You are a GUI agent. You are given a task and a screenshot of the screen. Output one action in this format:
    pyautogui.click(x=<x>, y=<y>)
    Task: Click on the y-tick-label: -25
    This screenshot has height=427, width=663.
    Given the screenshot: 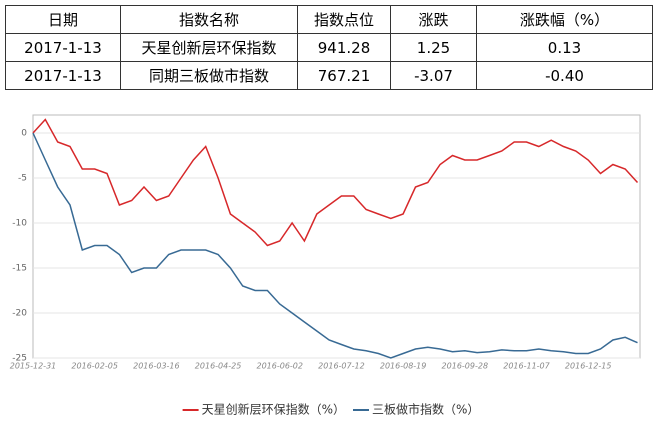 What is the action you would take?
    pyautogui.click(x=19, y=359)
    